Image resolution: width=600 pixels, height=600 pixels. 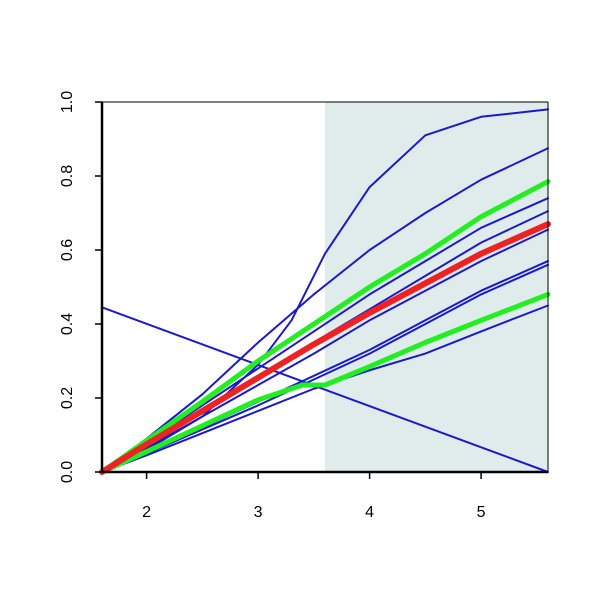 What do you see at coordinates (369, 512) in the screenshot?
I see `x-tick-label-4: 4` at bounding box center [369, 512].